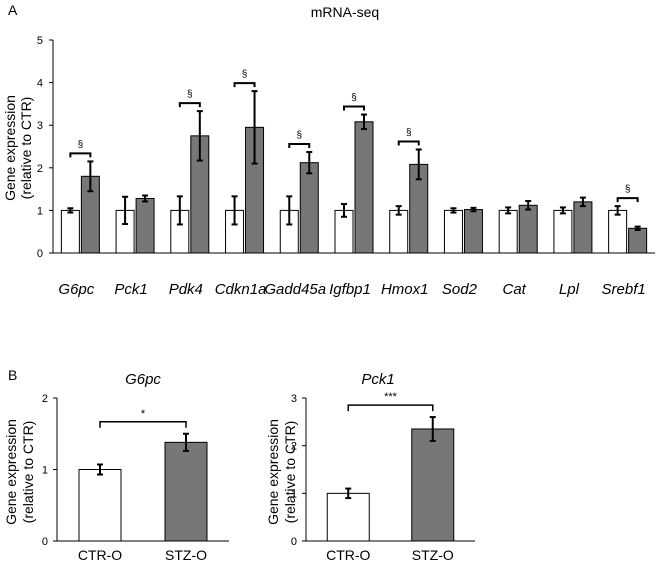  Describe the element at coordinates (186, 289) in the screenshot. I see `x-tick-label-pdk4: Pdk4` at that location.